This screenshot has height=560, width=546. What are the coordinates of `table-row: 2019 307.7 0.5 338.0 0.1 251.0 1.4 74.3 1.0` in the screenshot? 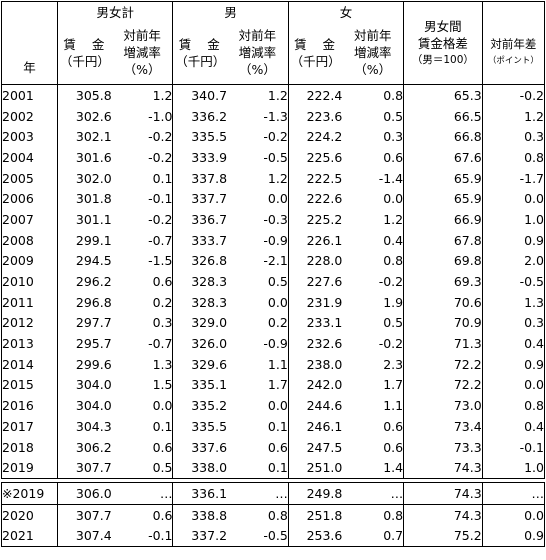 It's located at (273, 468).